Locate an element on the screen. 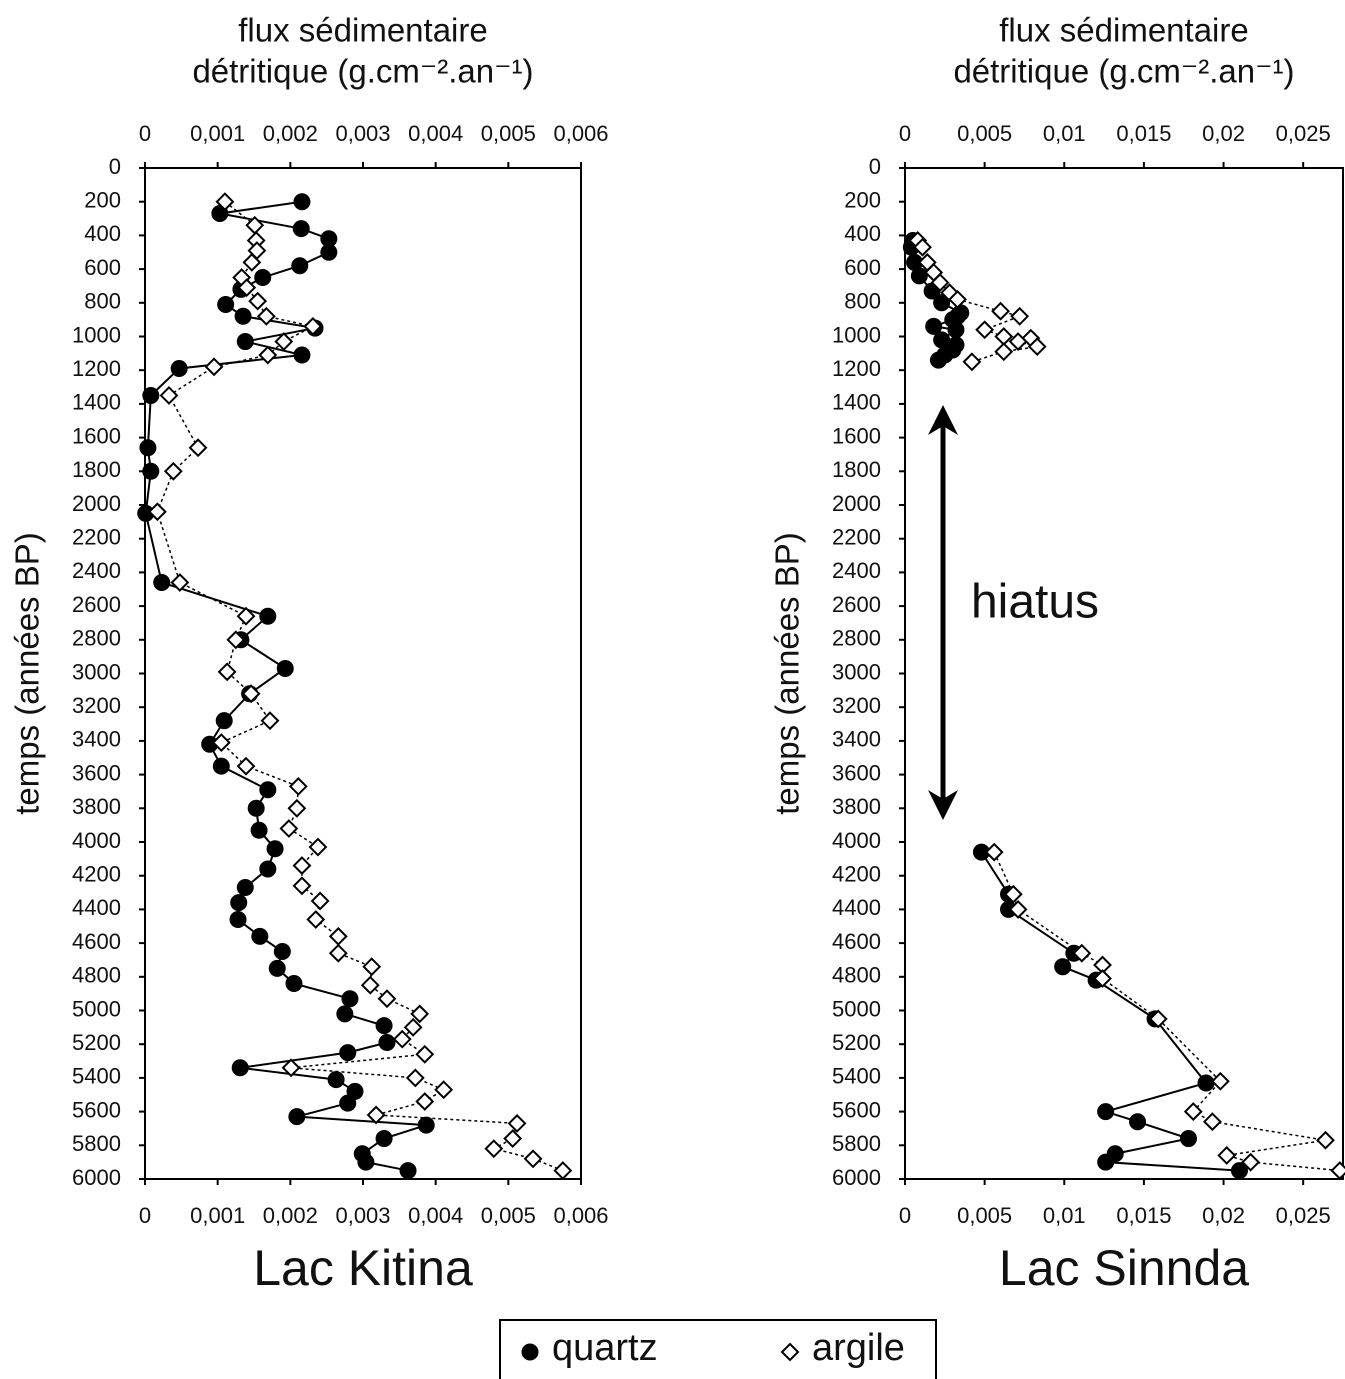 This screenshot has height=1379, width=1345. y-tick-label: 4000 is located at coordinates (96, 840).